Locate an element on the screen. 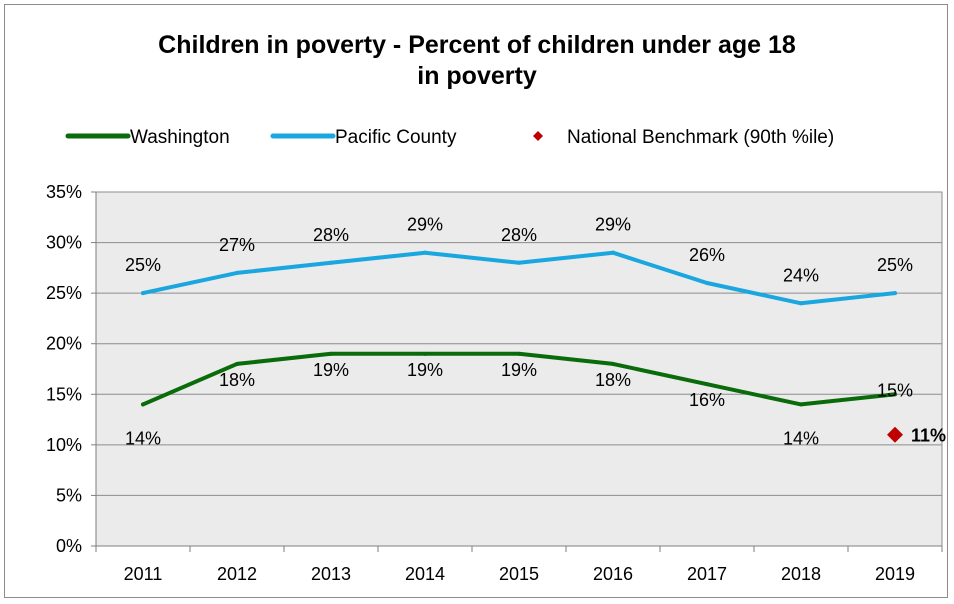 The width and height of the screenshot is (954, 604). x-tick-label: 2014 is located at coordinates (425, 574).